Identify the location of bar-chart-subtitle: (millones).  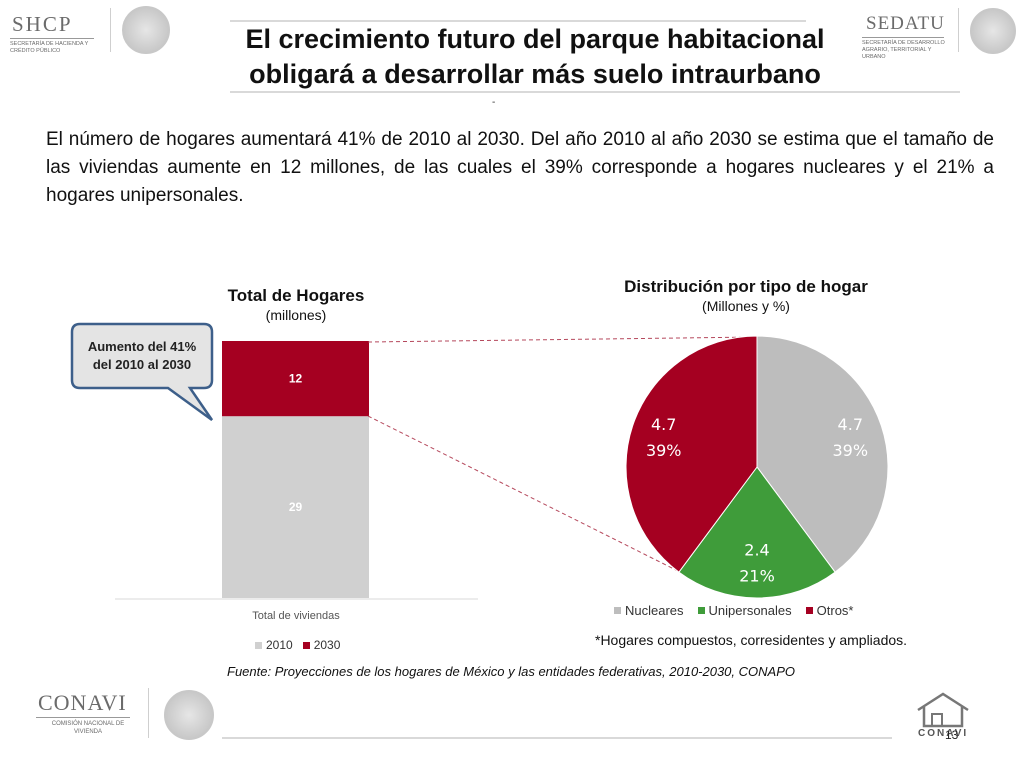
(296, 315).